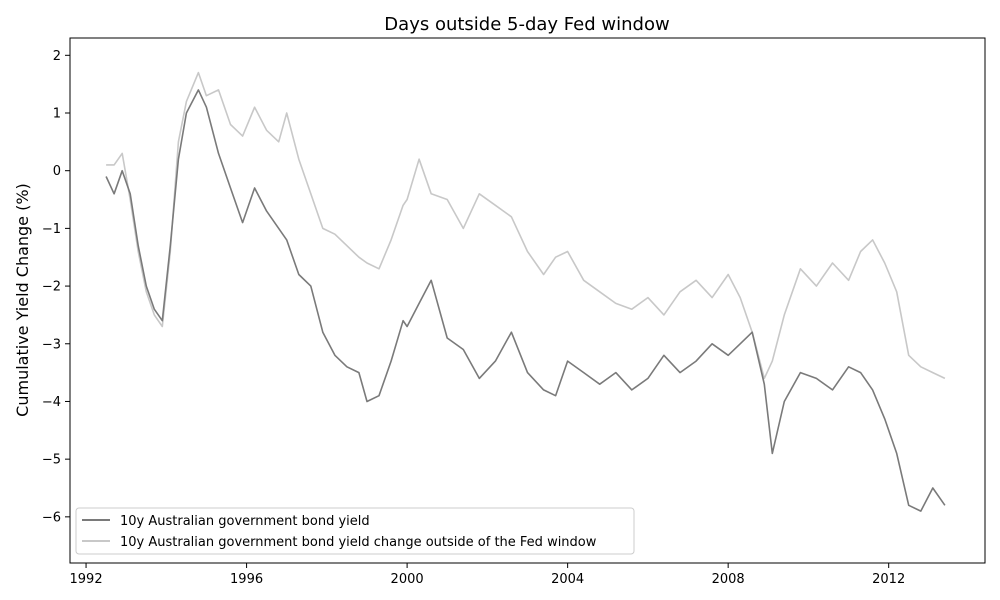 Image resolution: width=1000 pixels, height=600 pixels. I want to click on y-tick-label: −4, so click(51, 402).